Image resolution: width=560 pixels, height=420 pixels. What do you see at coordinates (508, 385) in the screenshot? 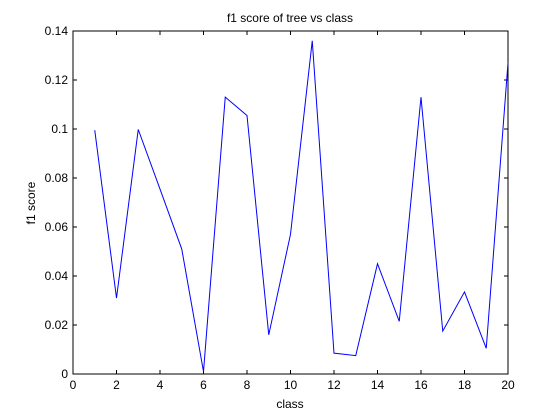
I see `x-tick-label: 20` at bounding box center [508, 385].